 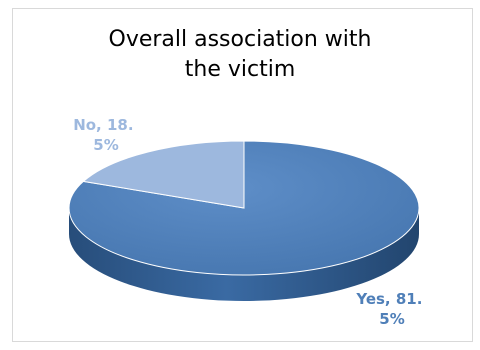 I want to click on pie-slice-no, so click(x=163, y=174).